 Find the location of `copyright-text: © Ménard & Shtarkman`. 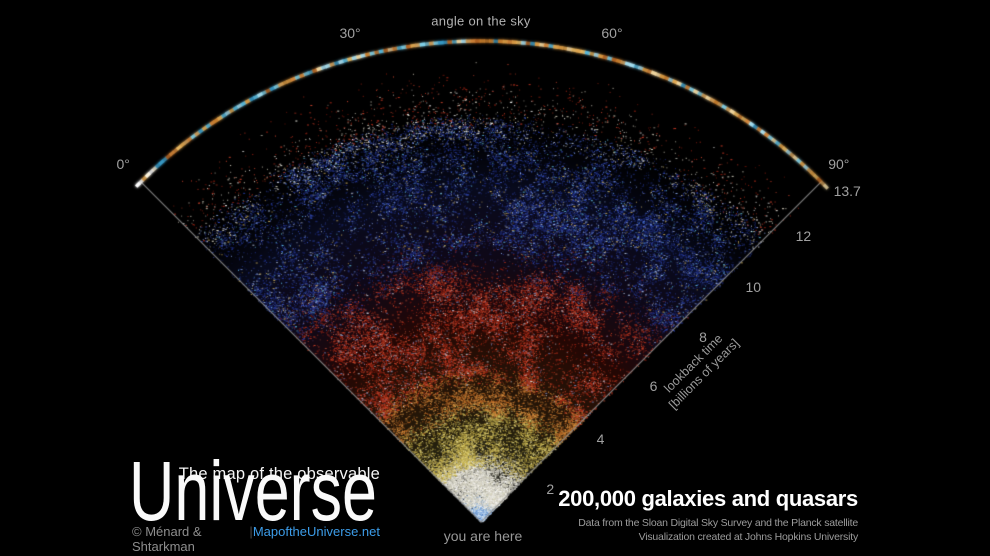

copyright-text: © Ménard & Shtarkman is located at coordinates (167, 539).